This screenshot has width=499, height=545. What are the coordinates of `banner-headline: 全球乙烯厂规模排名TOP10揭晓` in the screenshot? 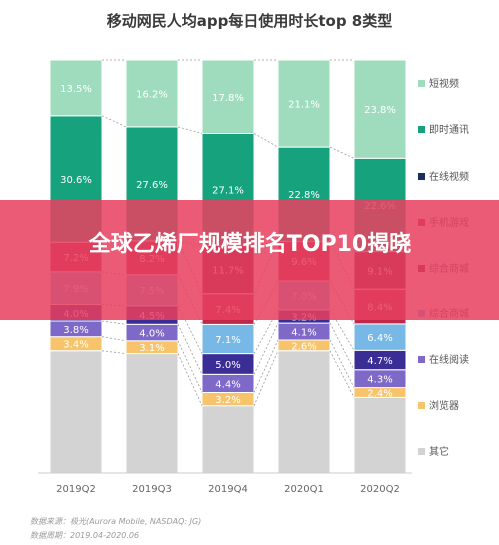 It's located at (250, 244).